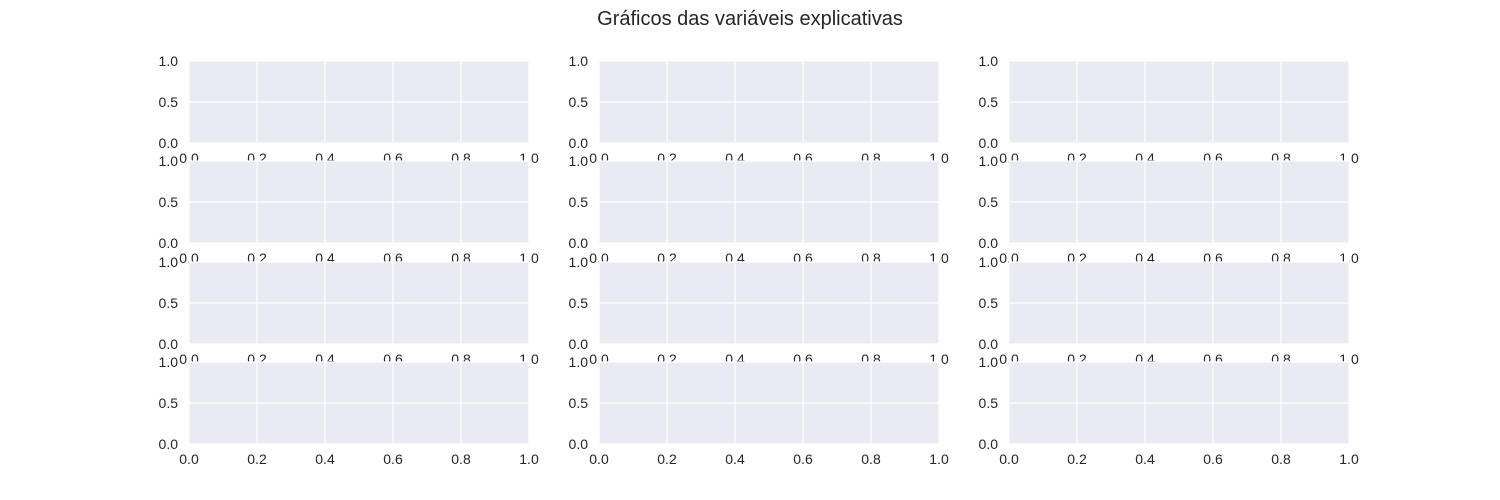 The width and height of the screenshot is (1500, 500). Describe the element at coordinates (759, 109) in the screenshot. I see `subplot-1-2: 0.00.51.00.0 0.2 0.4 0.6 0.8 1.0` at that location.